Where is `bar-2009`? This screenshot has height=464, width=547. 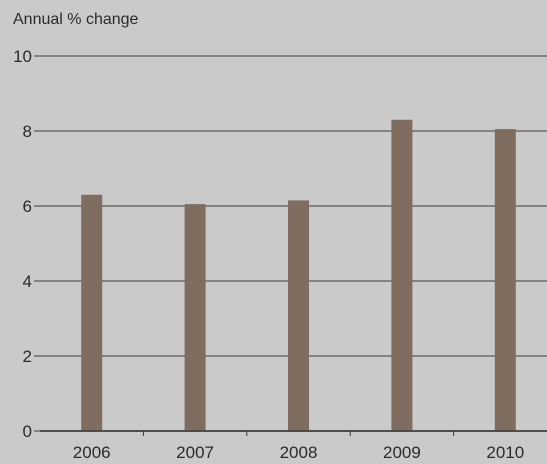 bar-2009 is located at coordinates (402, 275).